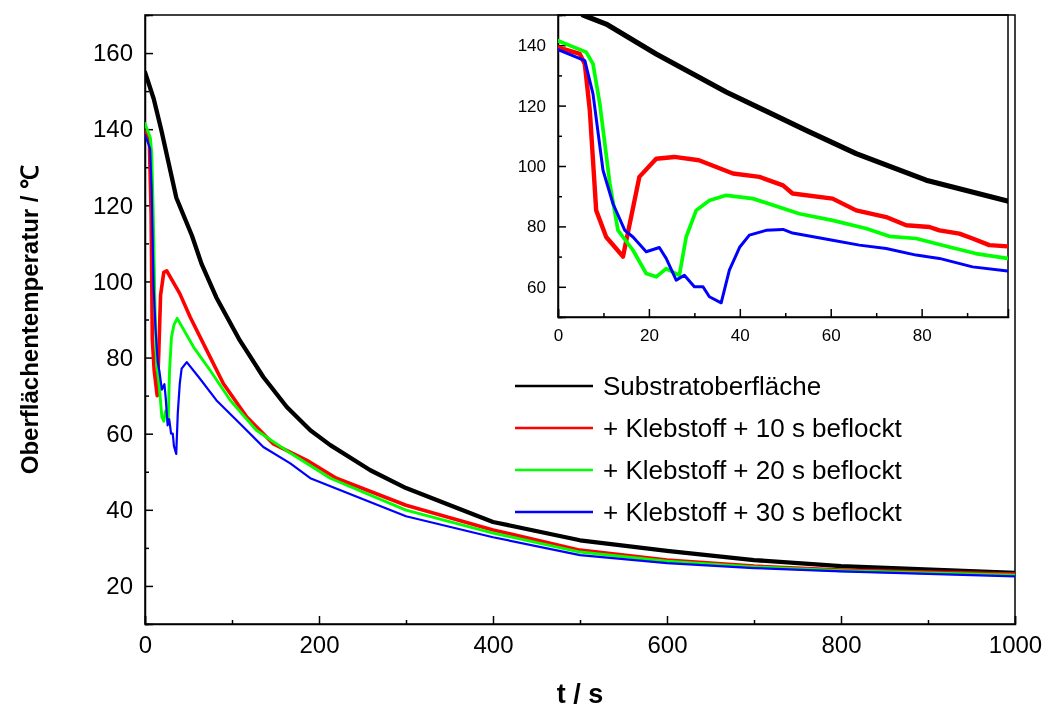 This screenshot has height=713, width=1050. What do you see at coordinates (922, 336) in the screenshot?
I see `x-tick-label: 80` at bounding box center [922, 336].